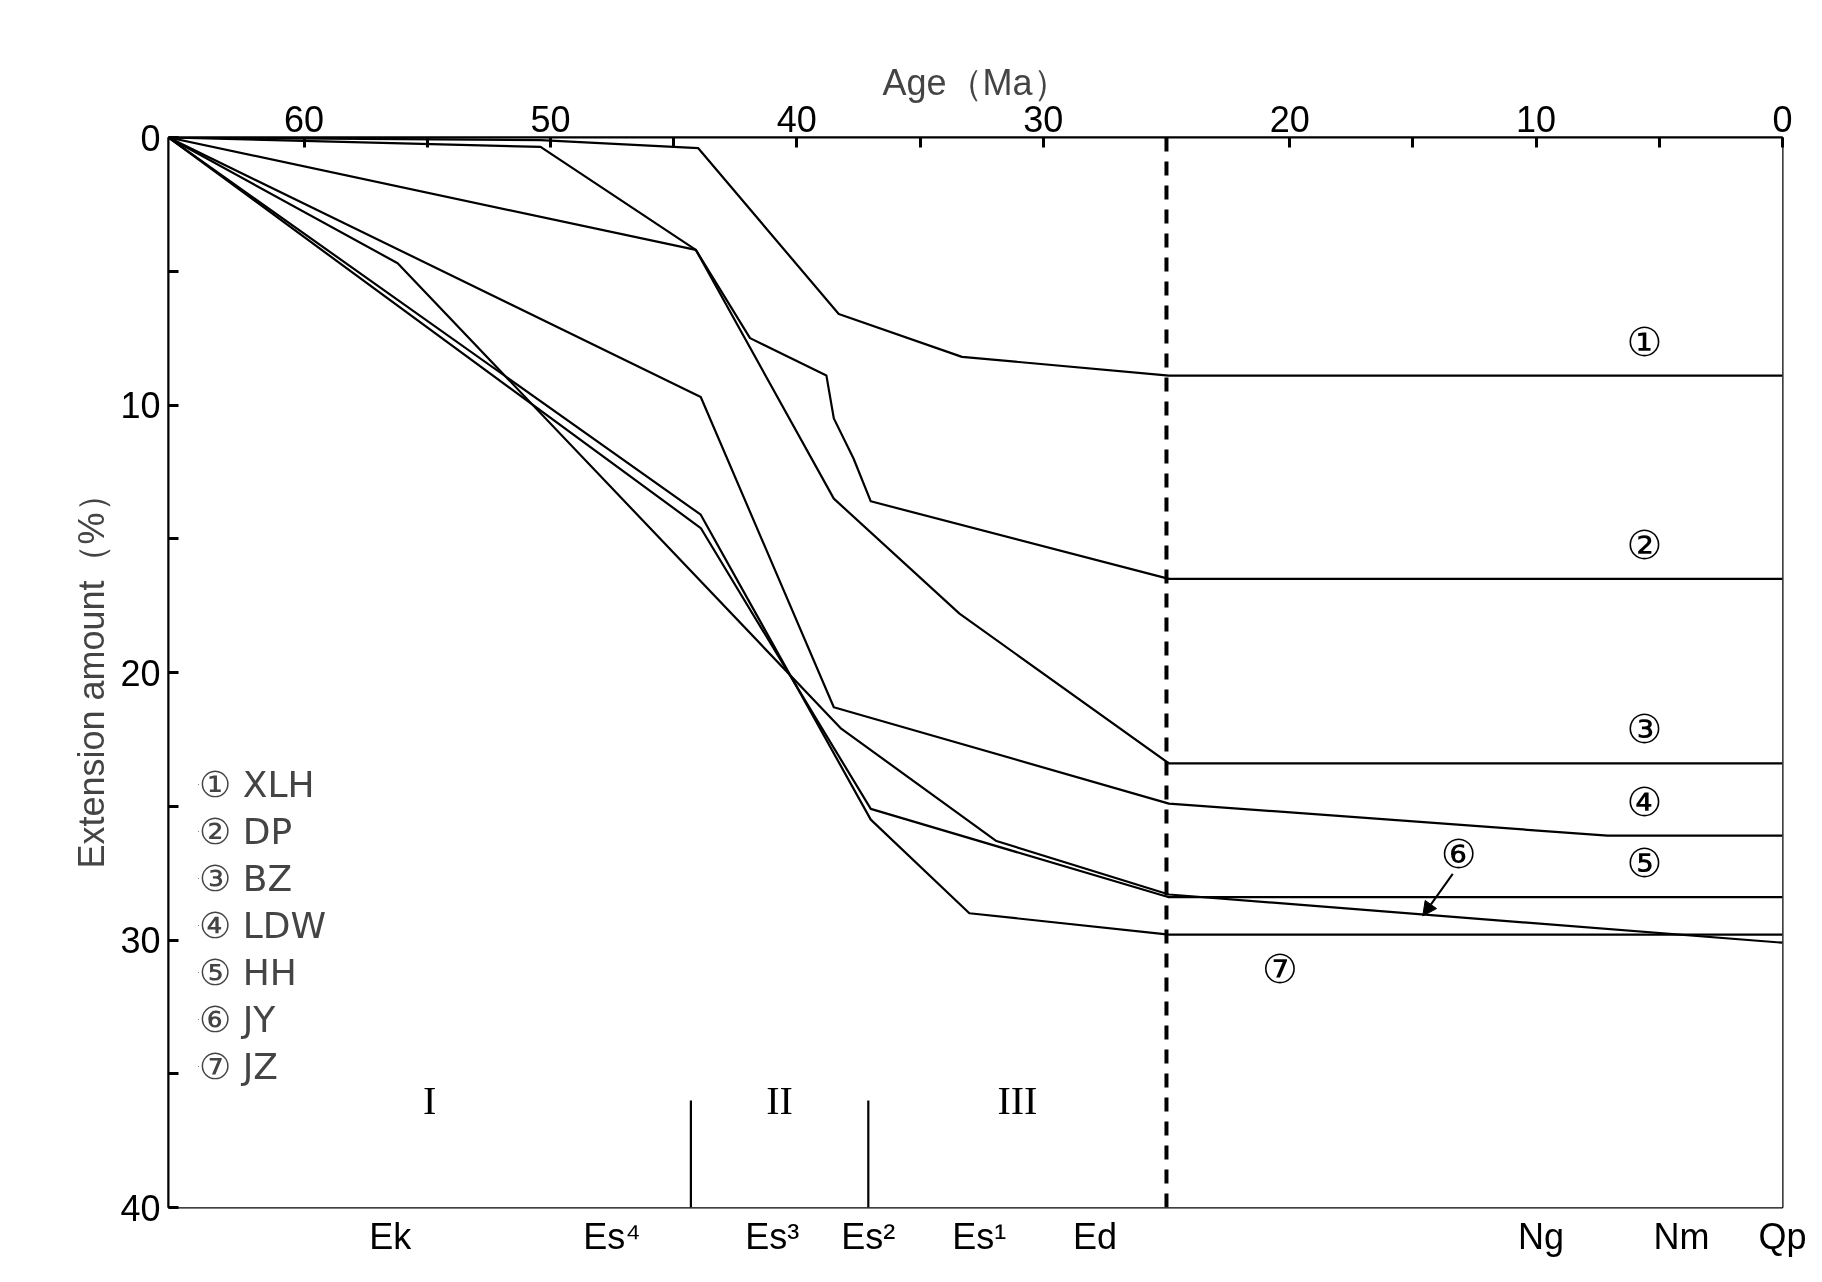 The width and height of the screenshot is (1822, 1282). I want to click on annotation: Nm, so click(1681, 1236).